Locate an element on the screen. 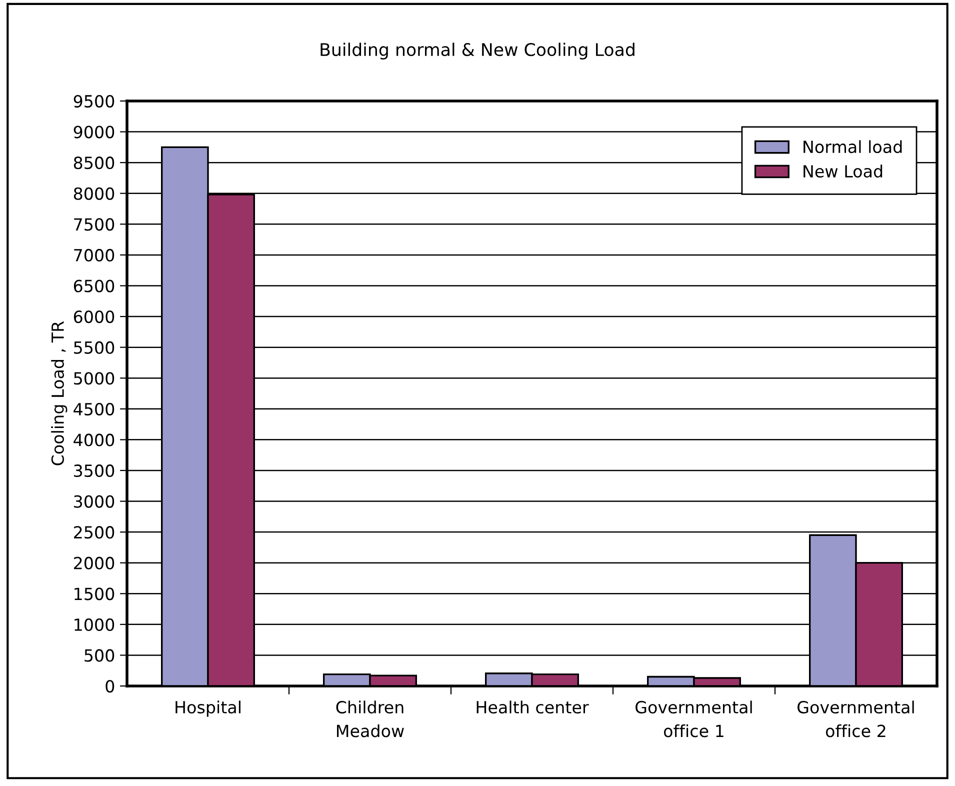  y-tick-label: 9000 is located at coordinates (94, 132).